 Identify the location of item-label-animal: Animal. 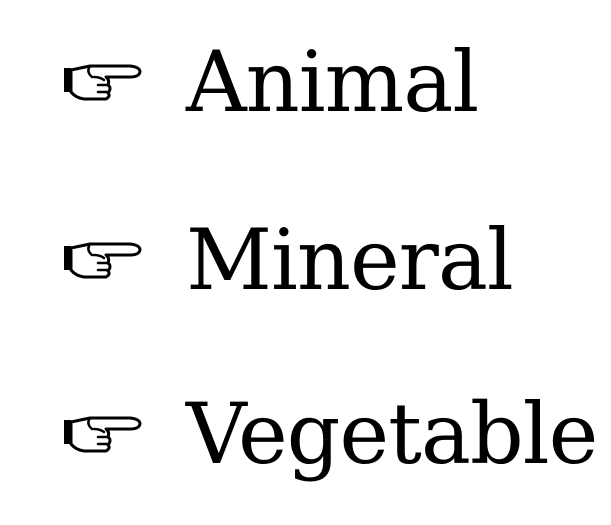
(332, 82).